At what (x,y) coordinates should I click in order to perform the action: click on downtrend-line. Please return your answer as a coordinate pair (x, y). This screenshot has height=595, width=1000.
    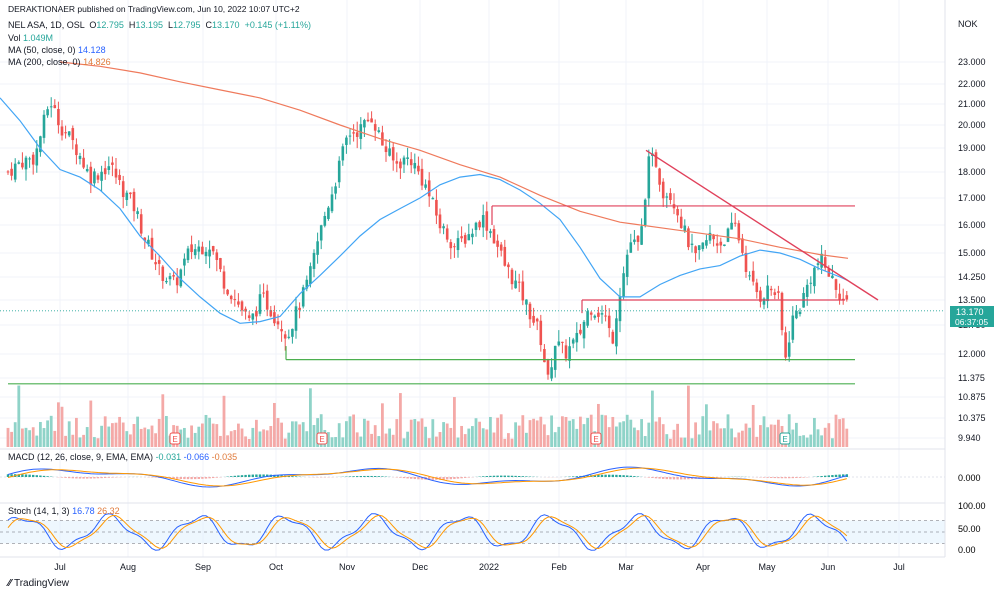
    Looking at the image, I should click on (762, 225).